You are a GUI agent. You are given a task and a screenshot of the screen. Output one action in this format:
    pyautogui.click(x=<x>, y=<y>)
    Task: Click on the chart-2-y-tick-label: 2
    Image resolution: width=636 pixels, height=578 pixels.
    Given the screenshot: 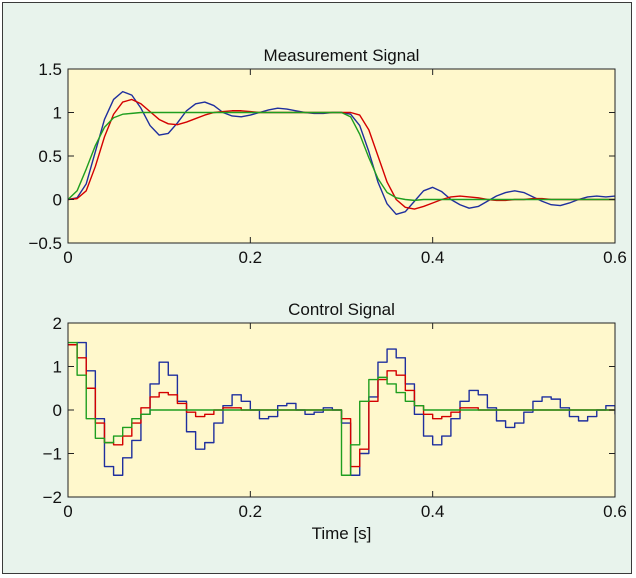 What is the action you would take?
    pyautogui.click(x=57, y=323)
    